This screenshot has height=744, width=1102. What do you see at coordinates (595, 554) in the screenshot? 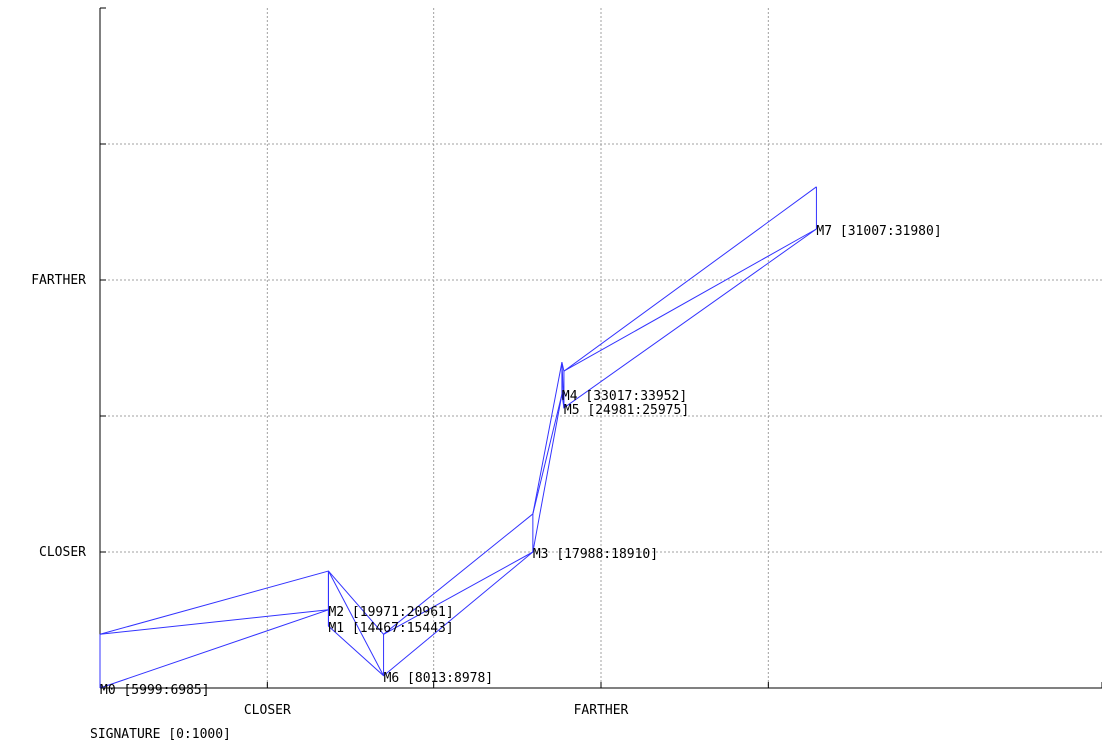
I see `point-label: M3 [17988:18910]` at bounding box center [595, 554].